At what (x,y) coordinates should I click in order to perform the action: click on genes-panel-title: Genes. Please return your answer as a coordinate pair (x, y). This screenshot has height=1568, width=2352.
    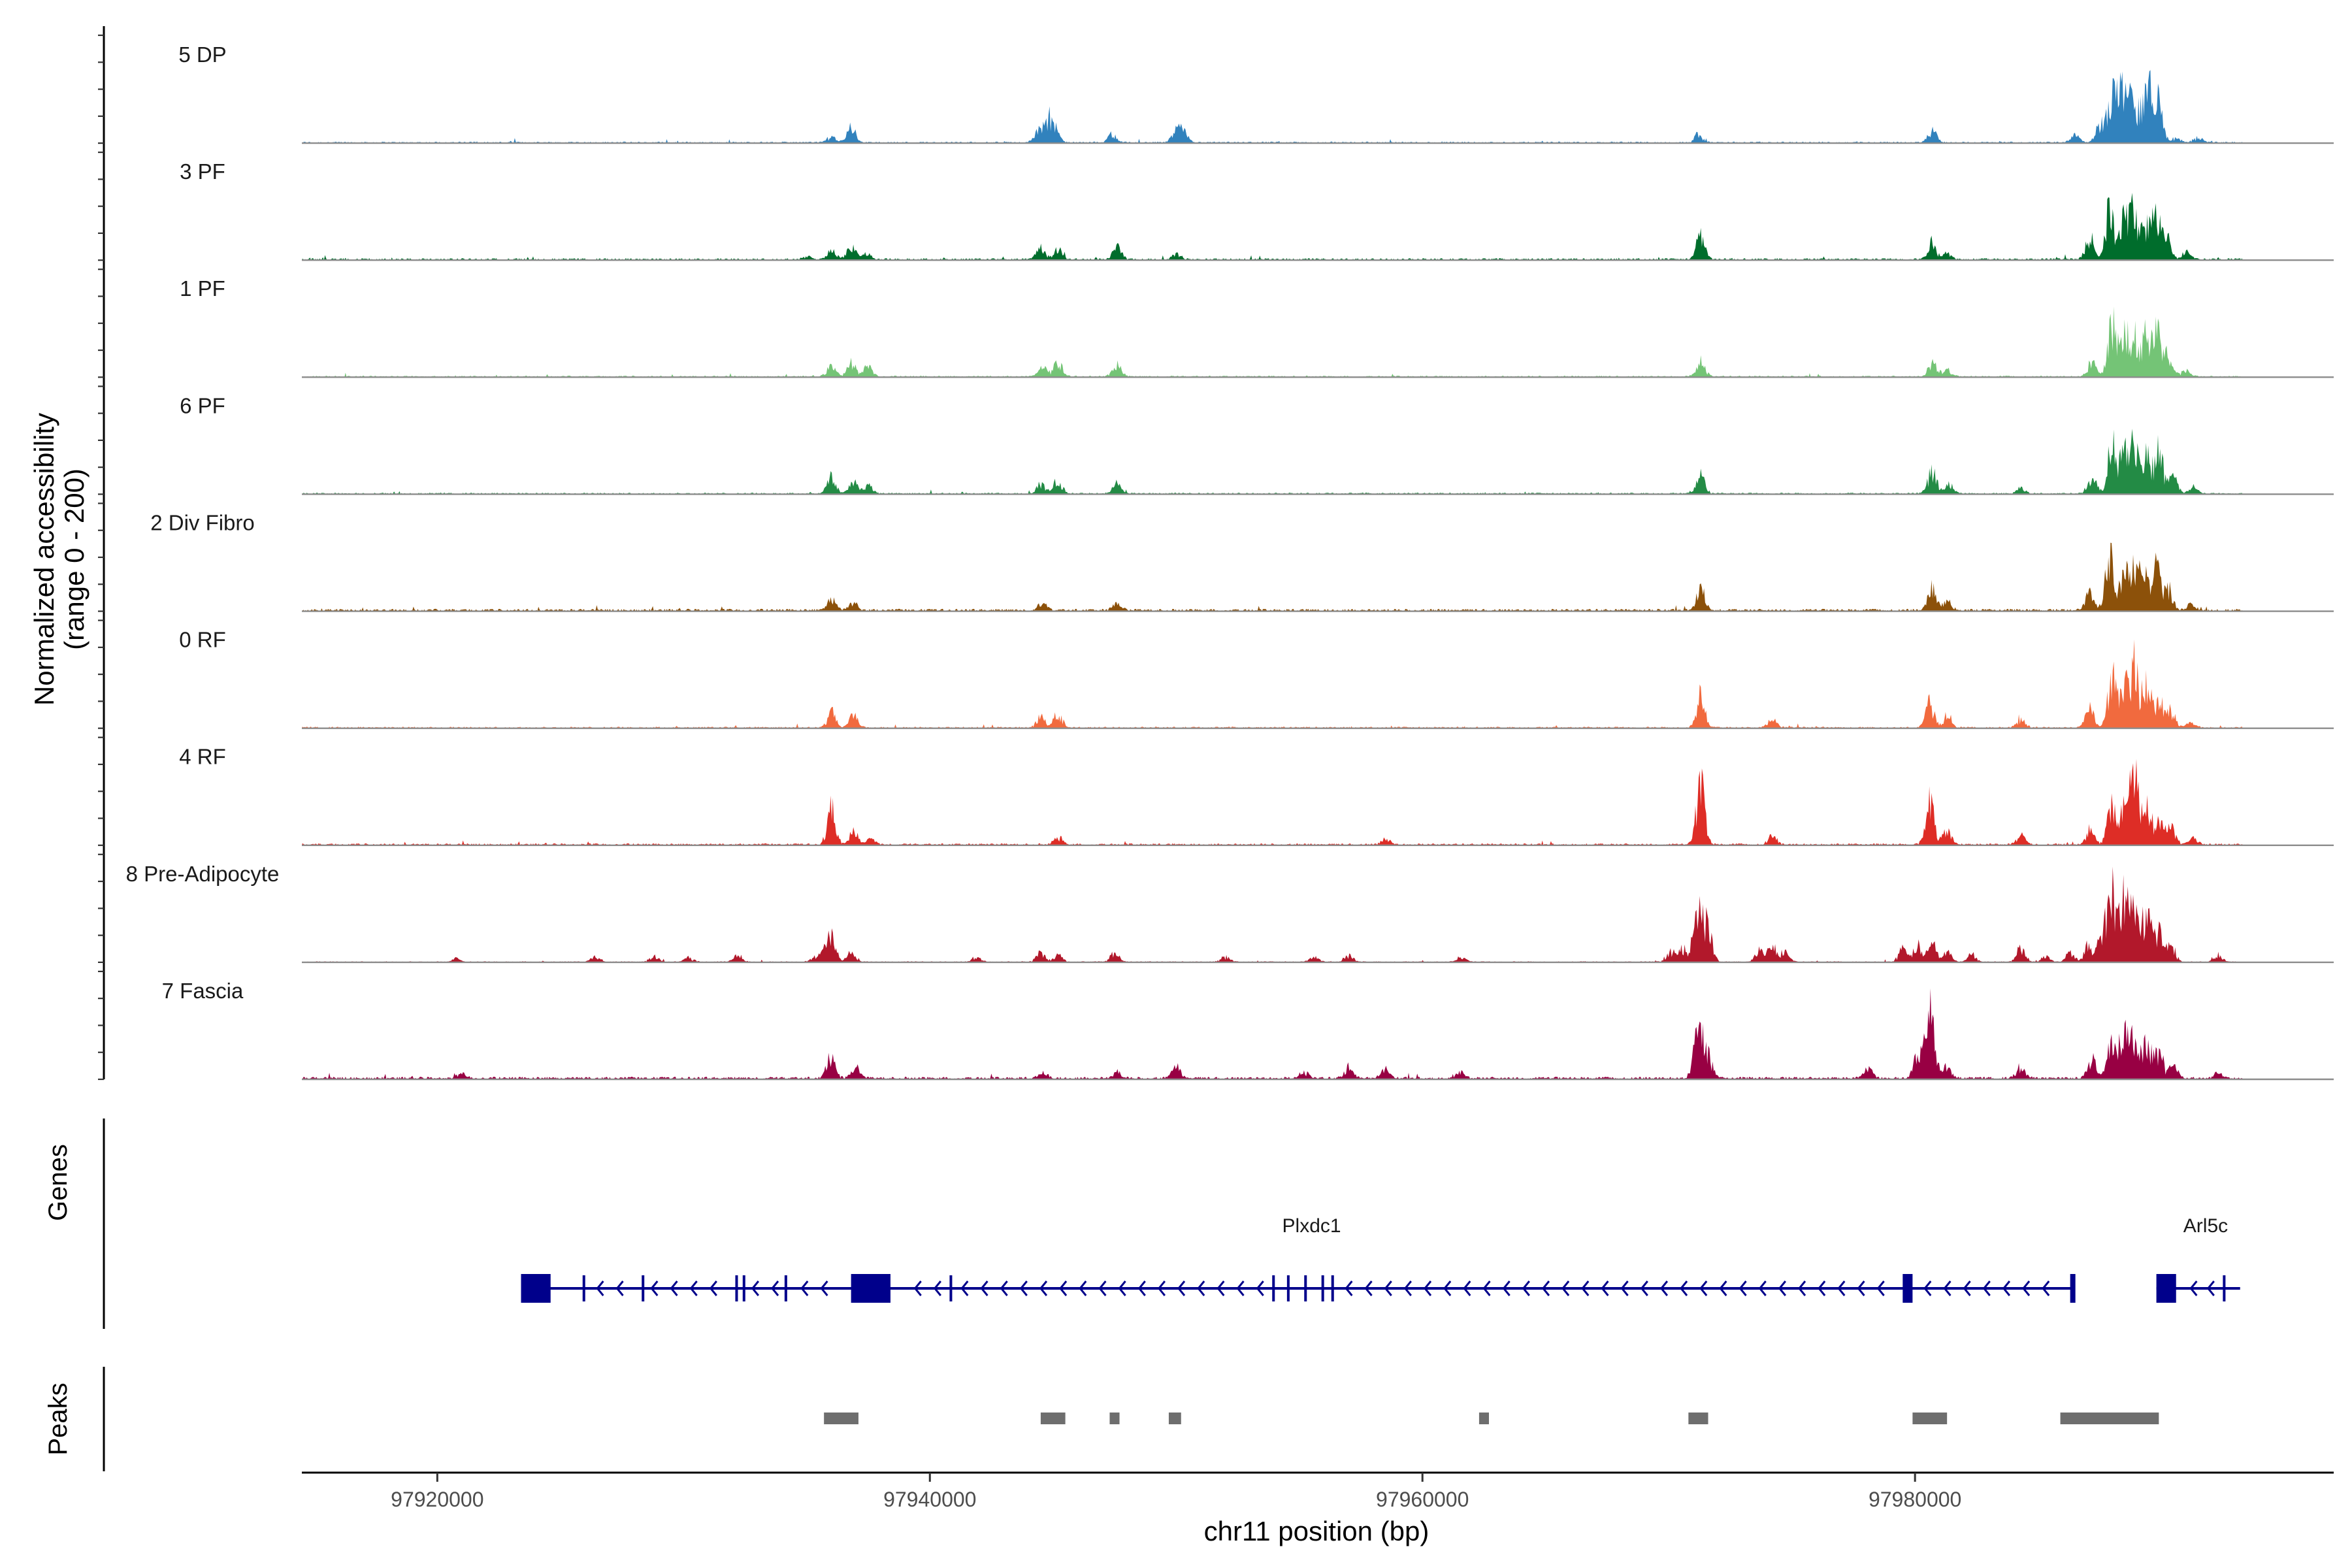
    Looking at the image, I should click on (58, 1182).